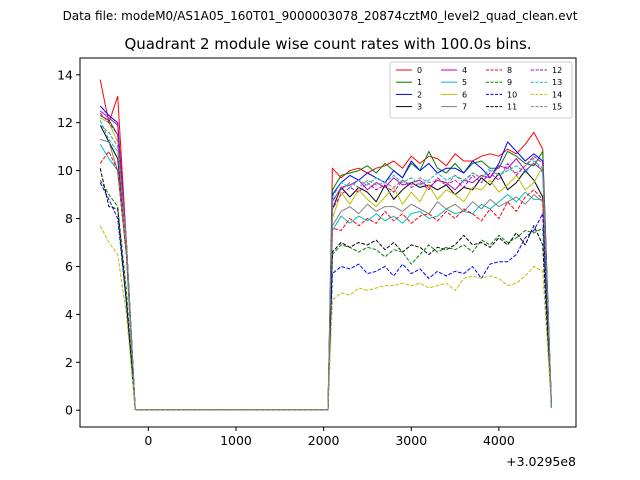 This screenshot has width=640, height=480. Describe the element at coordinates (65, 74) in the screenshot. I see `y-tick-label: 14` at that location.